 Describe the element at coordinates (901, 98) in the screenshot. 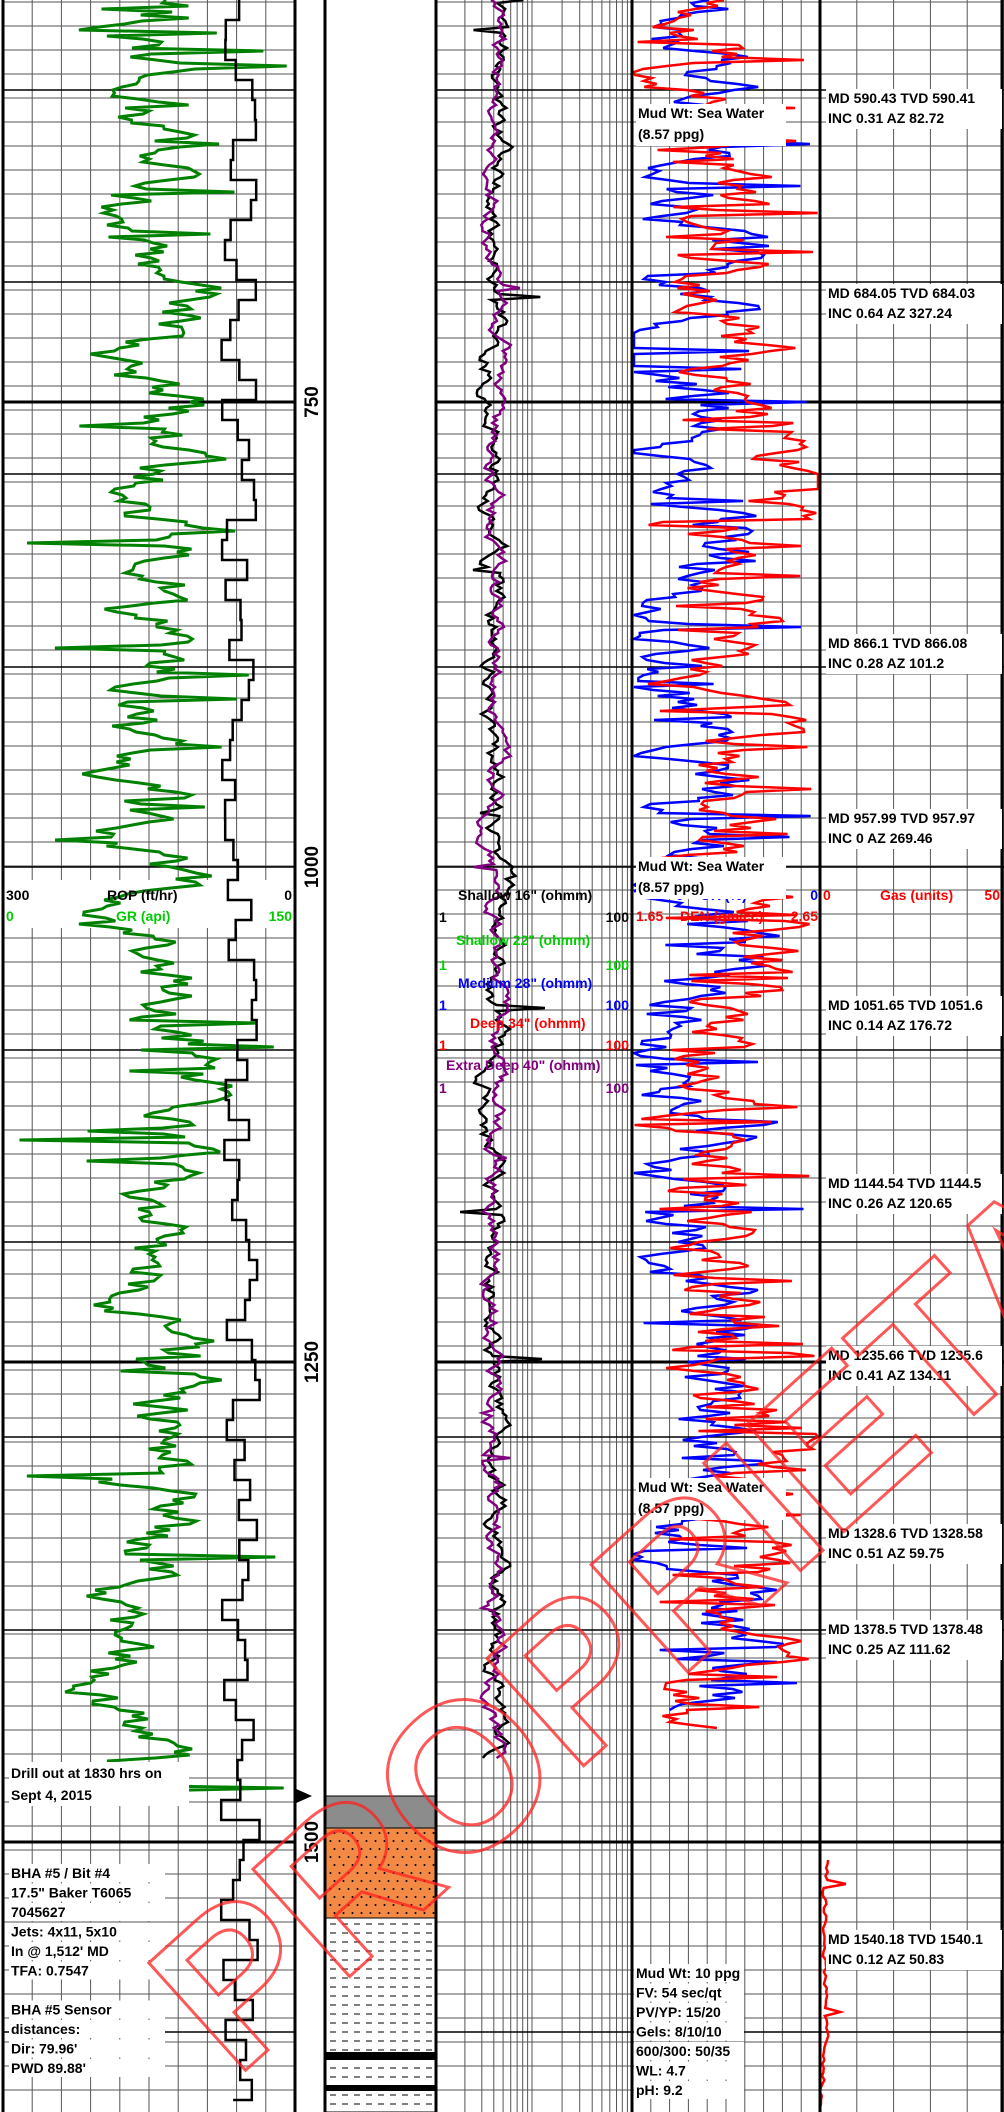

I see `survey-0-line1: MD 590.43 TVD 590.41` at that location.